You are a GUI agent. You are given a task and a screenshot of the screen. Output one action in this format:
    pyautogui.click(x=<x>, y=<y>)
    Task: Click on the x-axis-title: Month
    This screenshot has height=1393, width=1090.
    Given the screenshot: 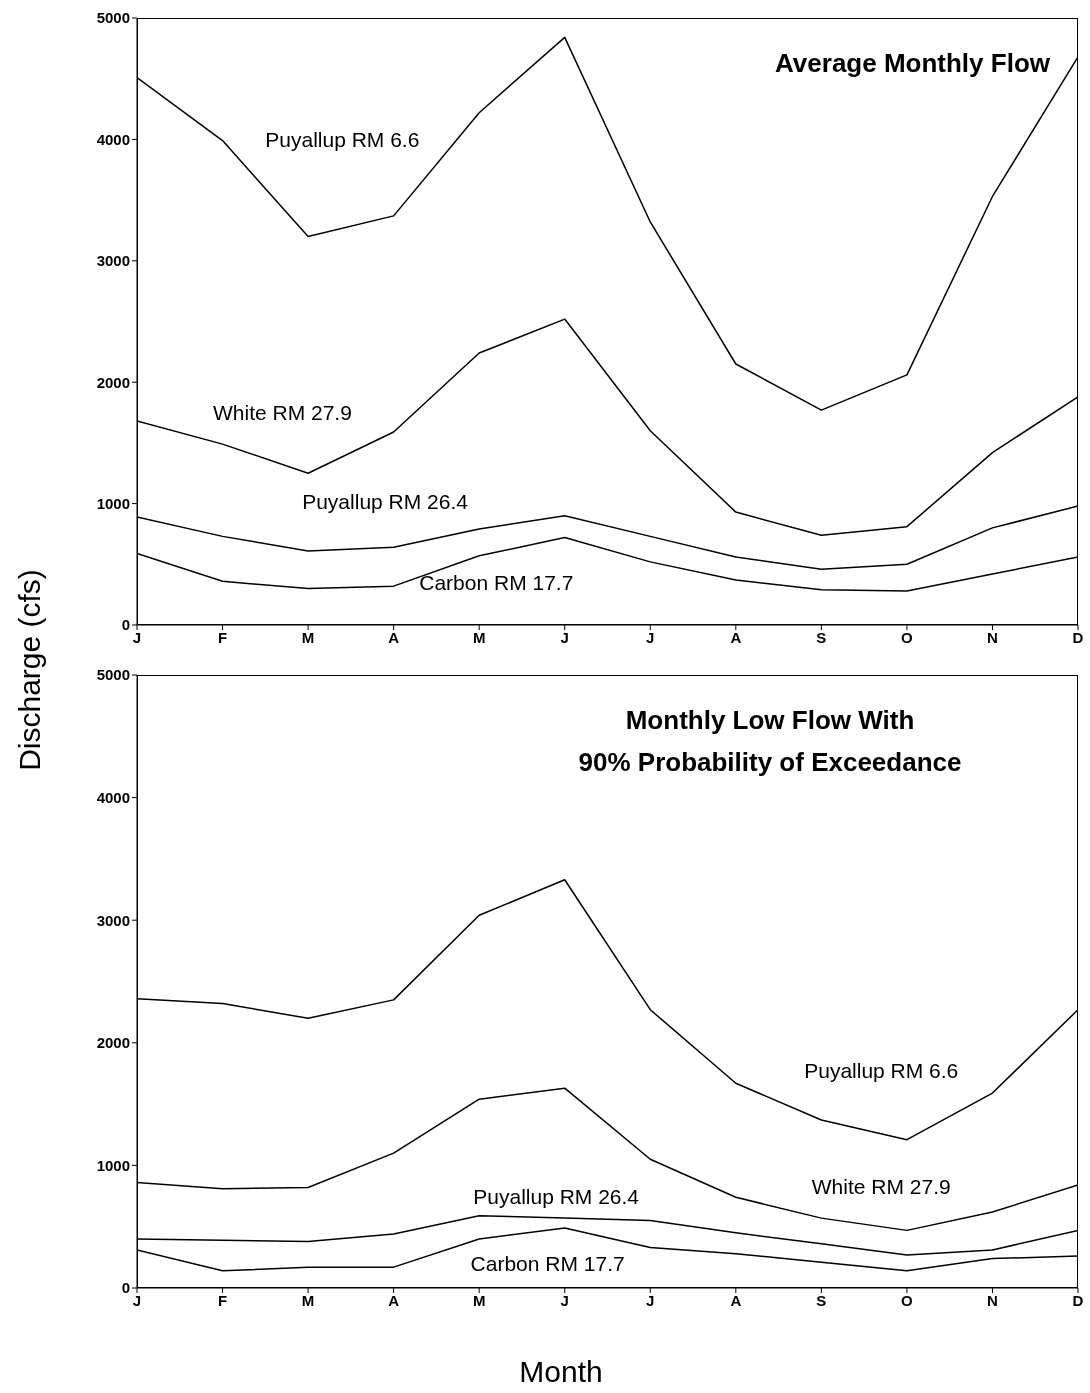 What is the action you would take?
    pyautogui.click(x=561, y=1372)
    